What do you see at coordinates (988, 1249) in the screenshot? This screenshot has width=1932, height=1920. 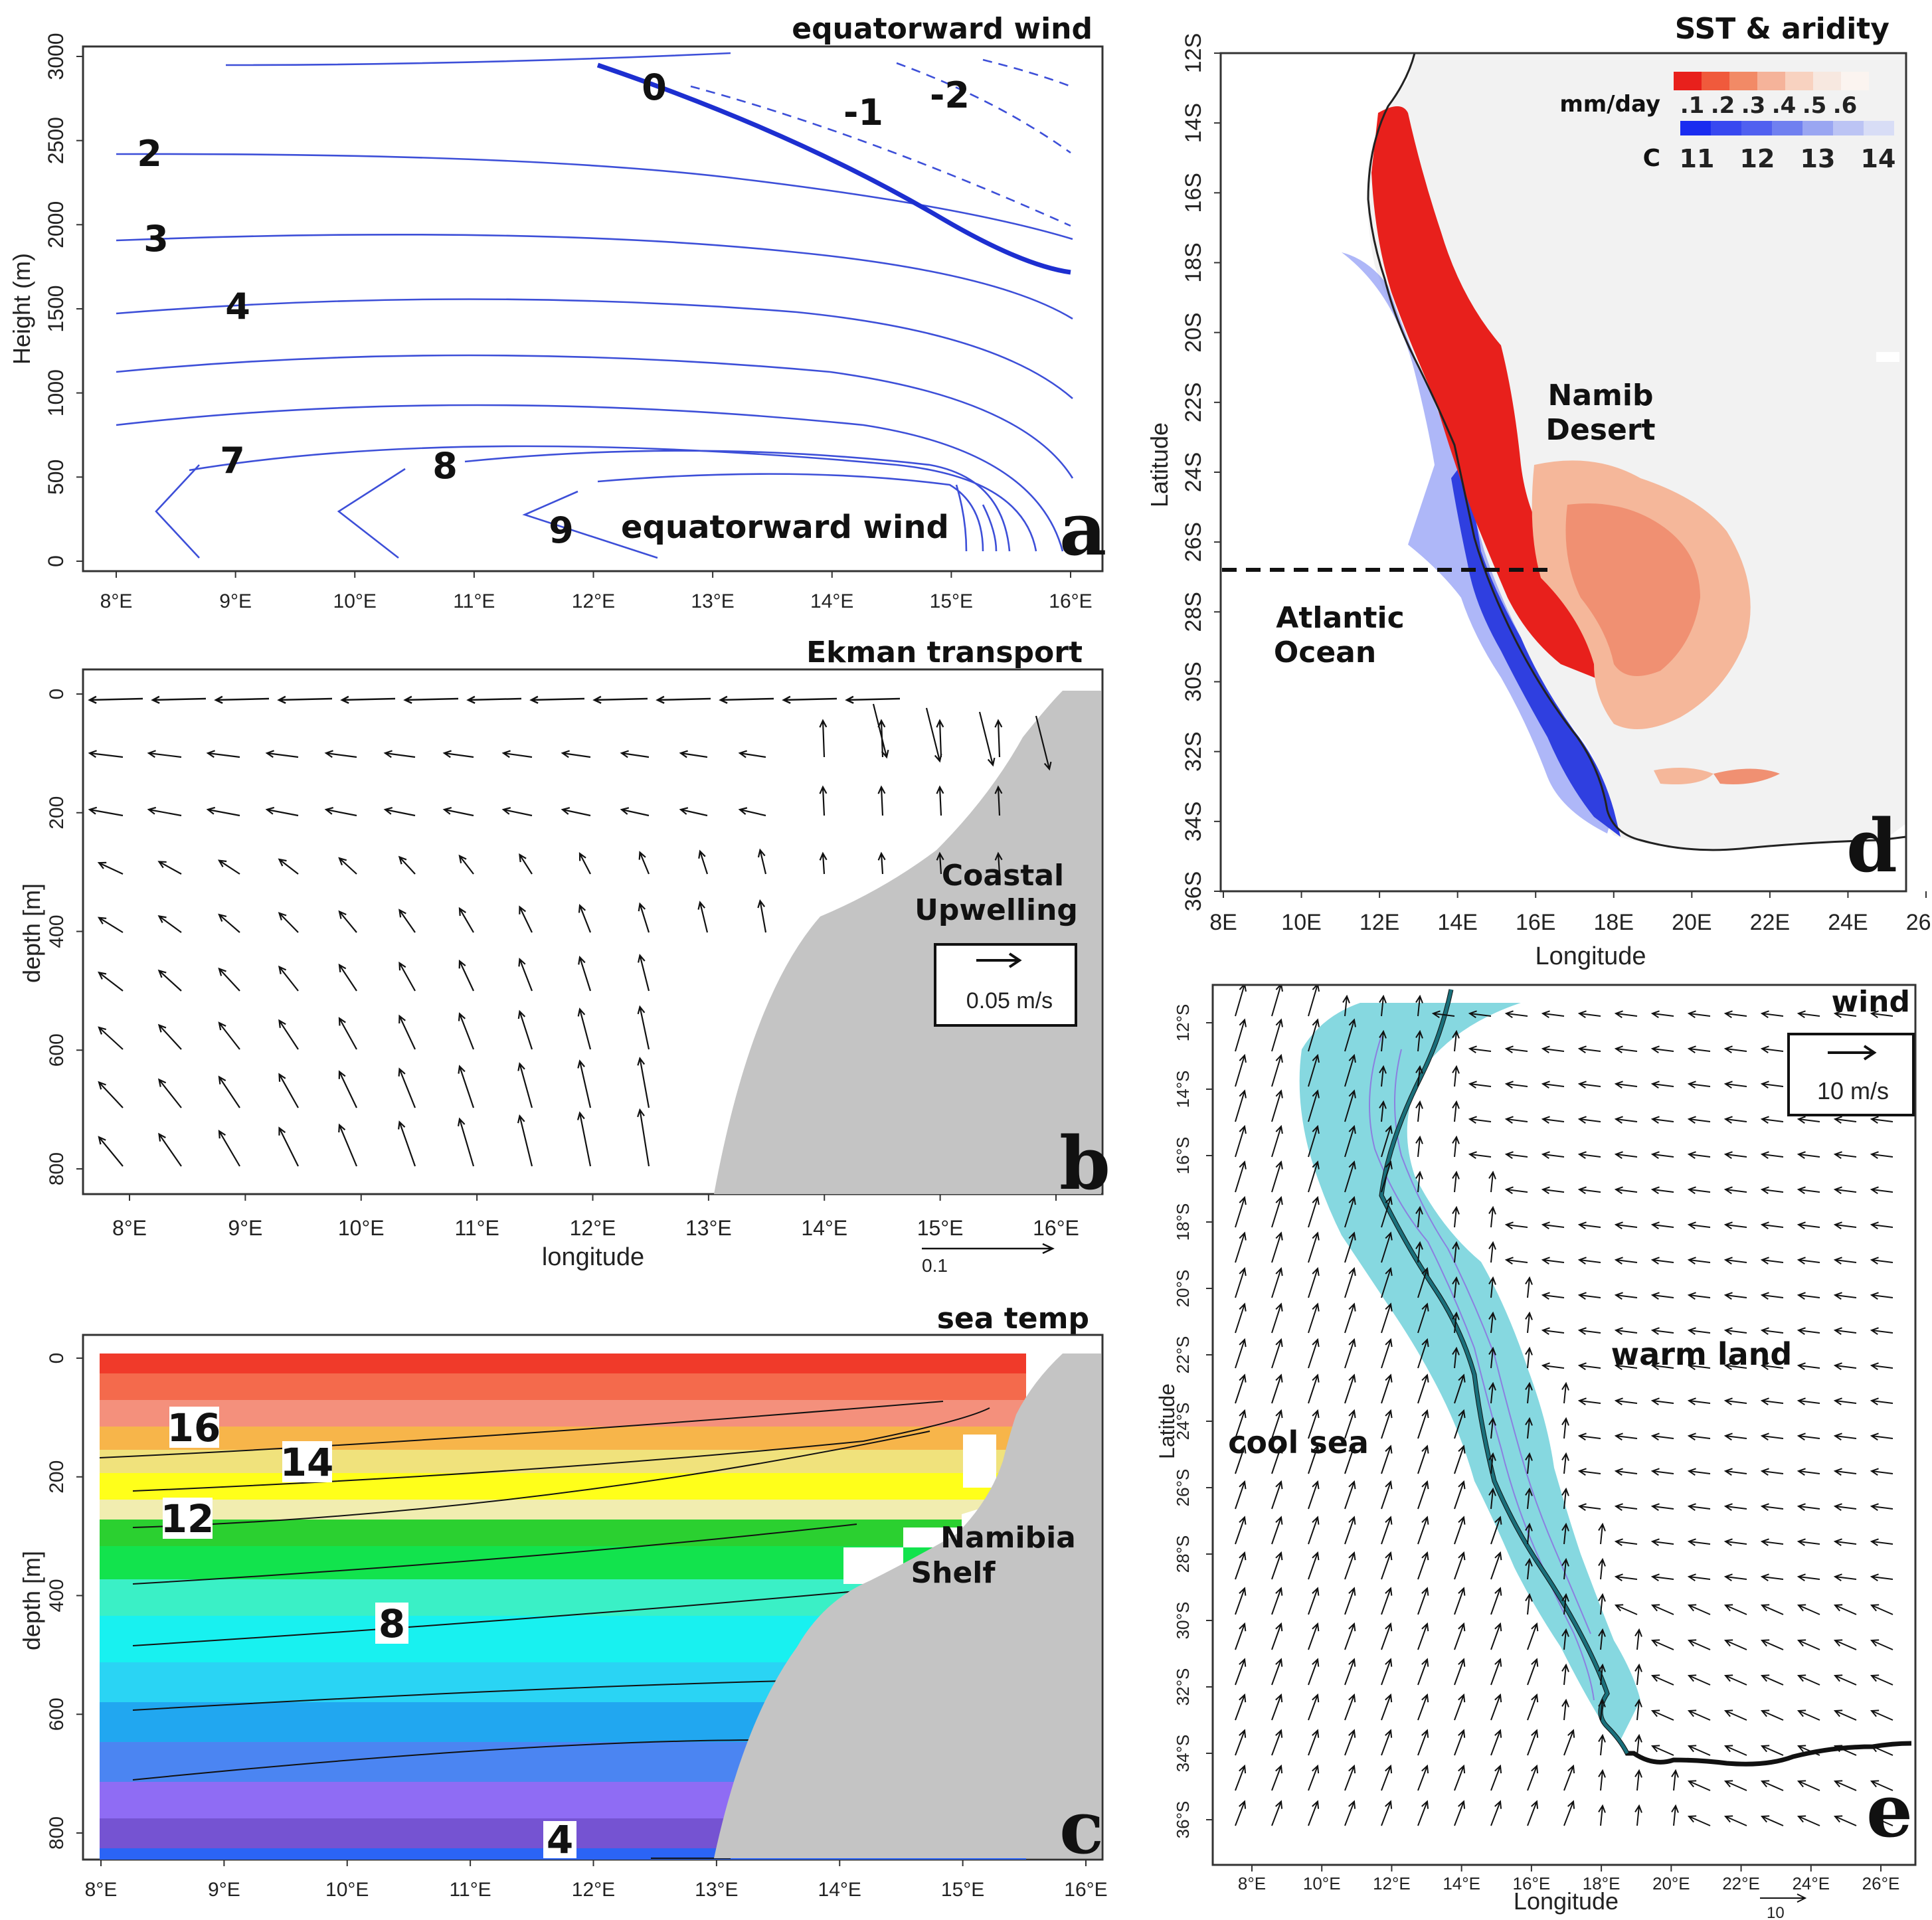 I see `panel-b-scale-arrow` at bounding box center [988, 1249].